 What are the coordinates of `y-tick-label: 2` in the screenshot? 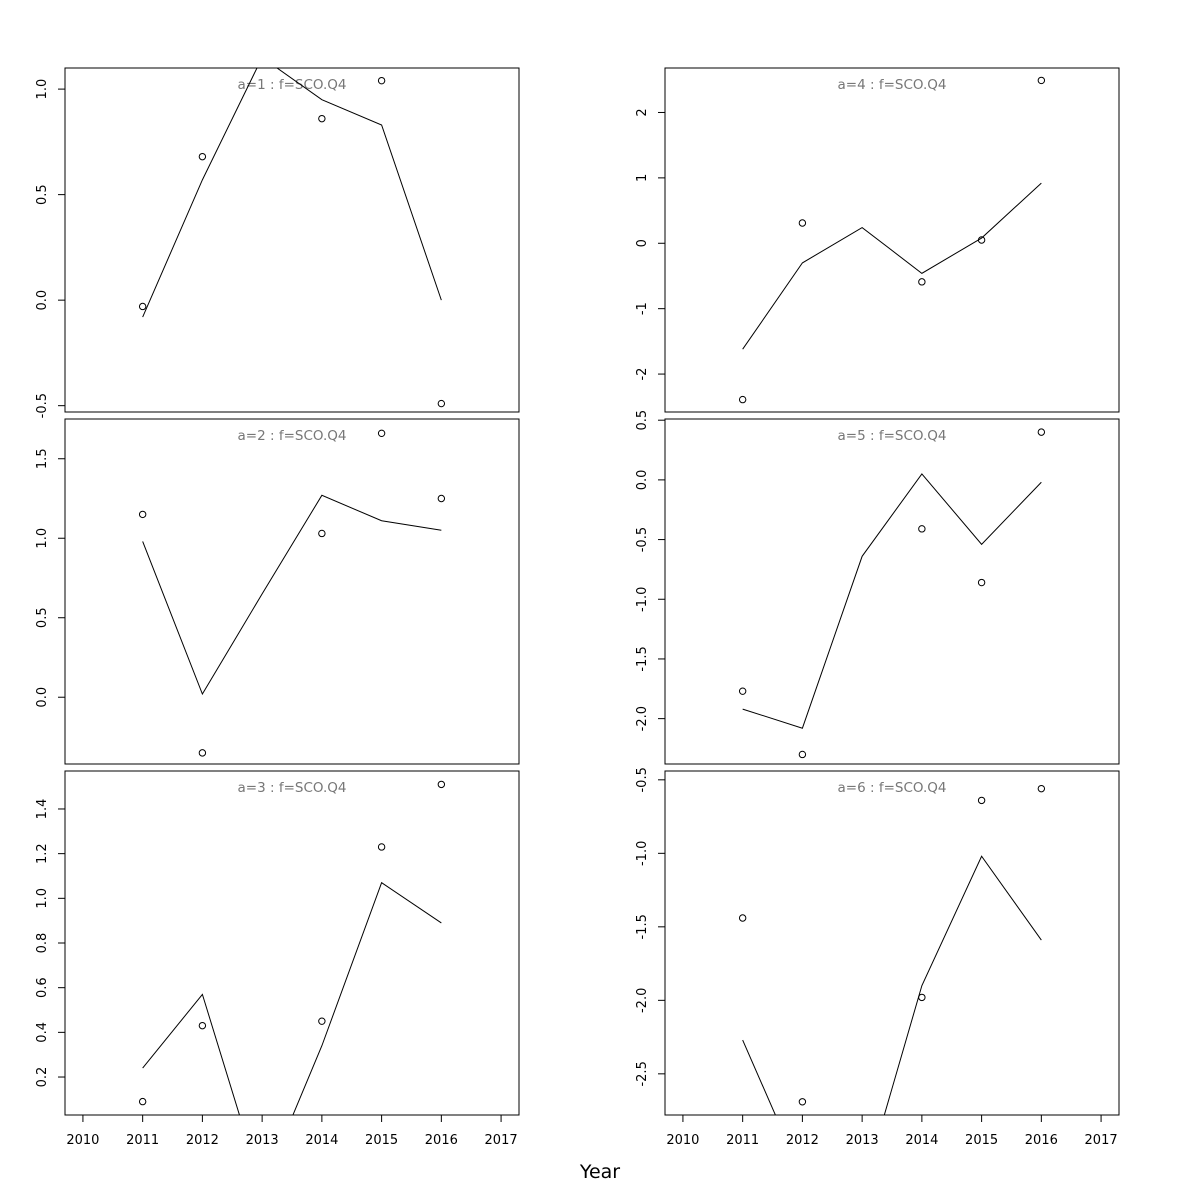 It's located at (642, 112).